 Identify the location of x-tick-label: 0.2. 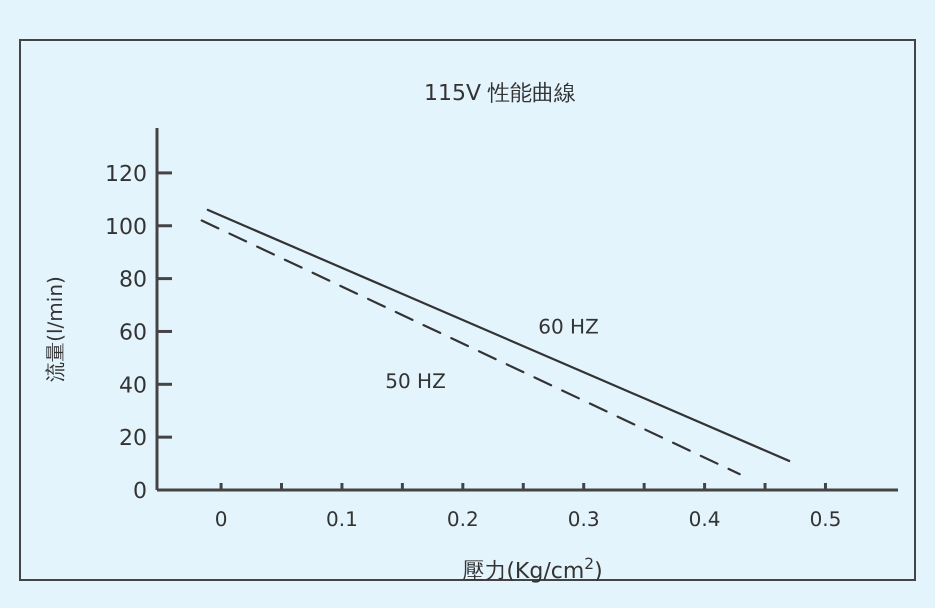
(462, 519).